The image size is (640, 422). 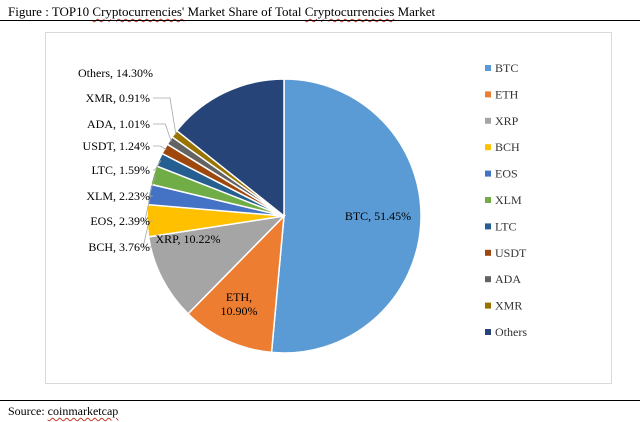 What do you see at coordinates (508, 279) in the screenshot?
I see `legend-label-ada: ADA` at bounding box center [508, 279].